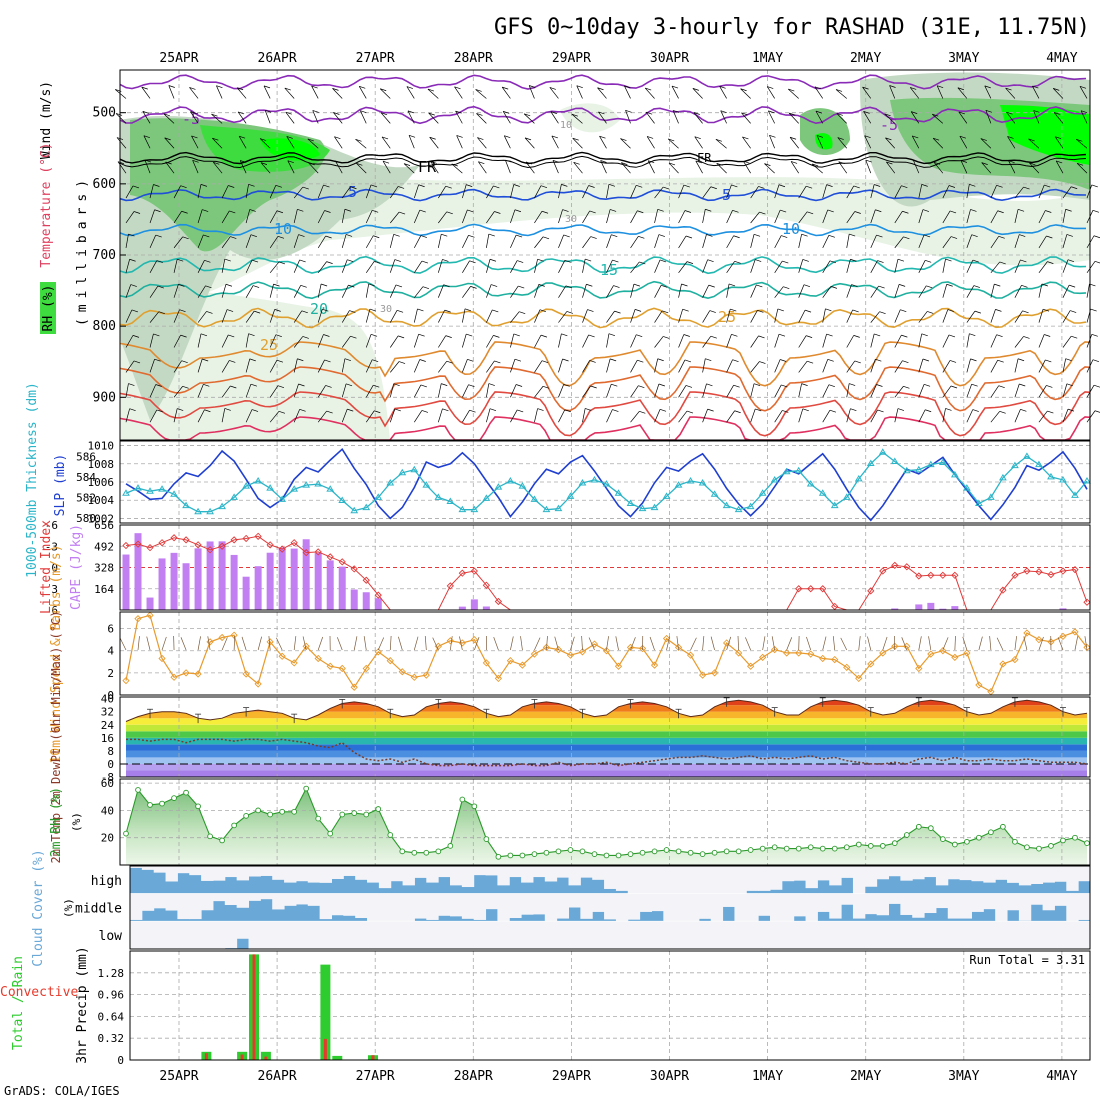 The width and height of the screenshot is (1100, 1100). I want to click on isotherm-label: 10, so click(283, 229).